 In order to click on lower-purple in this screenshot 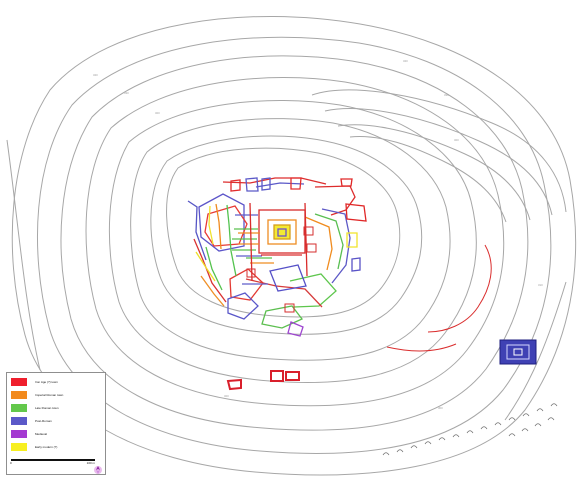, I will do `click(295, 329)`.